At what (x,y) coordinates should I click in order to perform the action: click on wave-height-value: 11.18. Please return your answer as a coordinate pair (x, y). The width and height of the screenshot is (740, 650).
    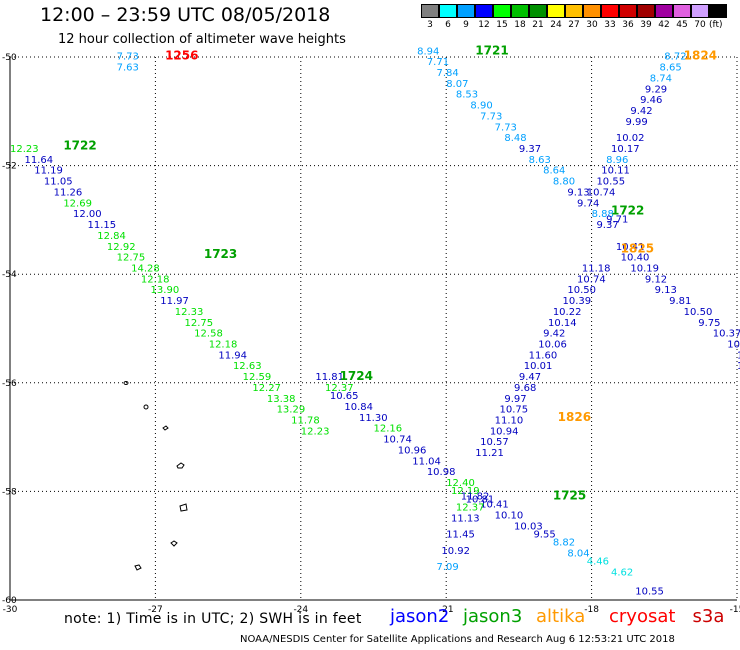
    Looking at the image, I should click on (596, 268).